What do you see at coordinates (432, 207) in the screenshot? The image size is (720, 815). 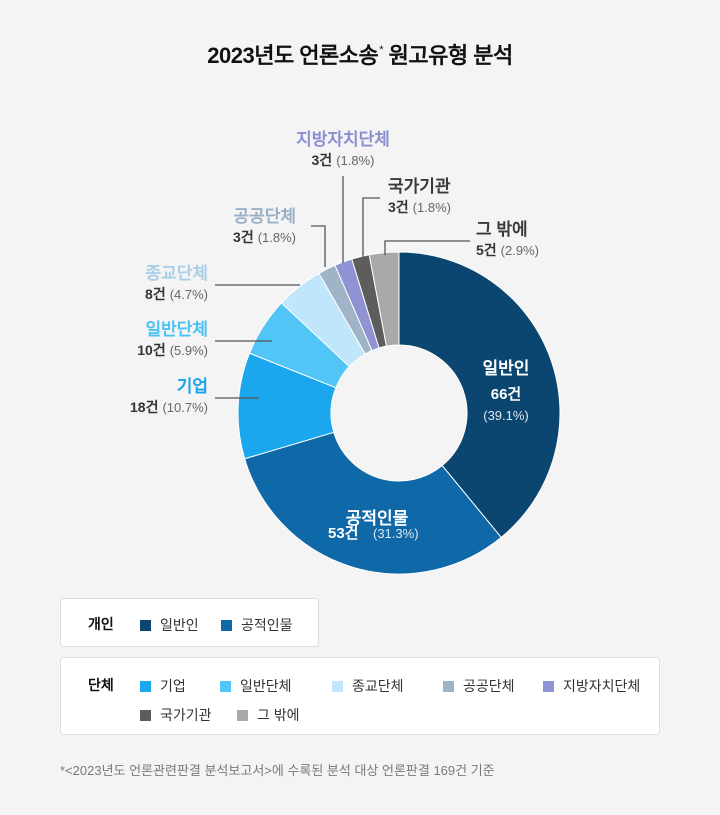 I see `callout-percent-7: (1.8%)` at bounding box center [432, 207].